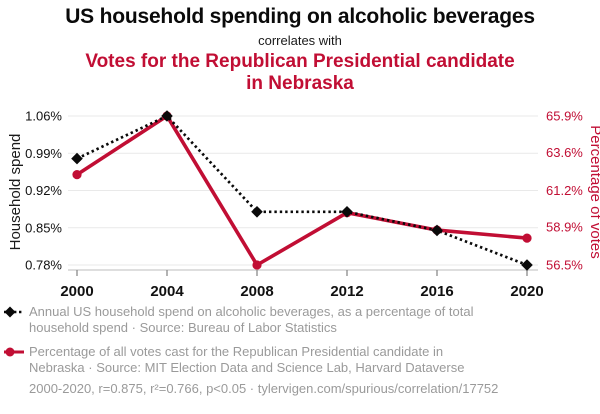 This screenshot has height=414, width=600. What do you see at coordinates (564, 190) in the screenshot?
I see `right-axis-tick-label: 61.2%` at bounding box center [564, 190].